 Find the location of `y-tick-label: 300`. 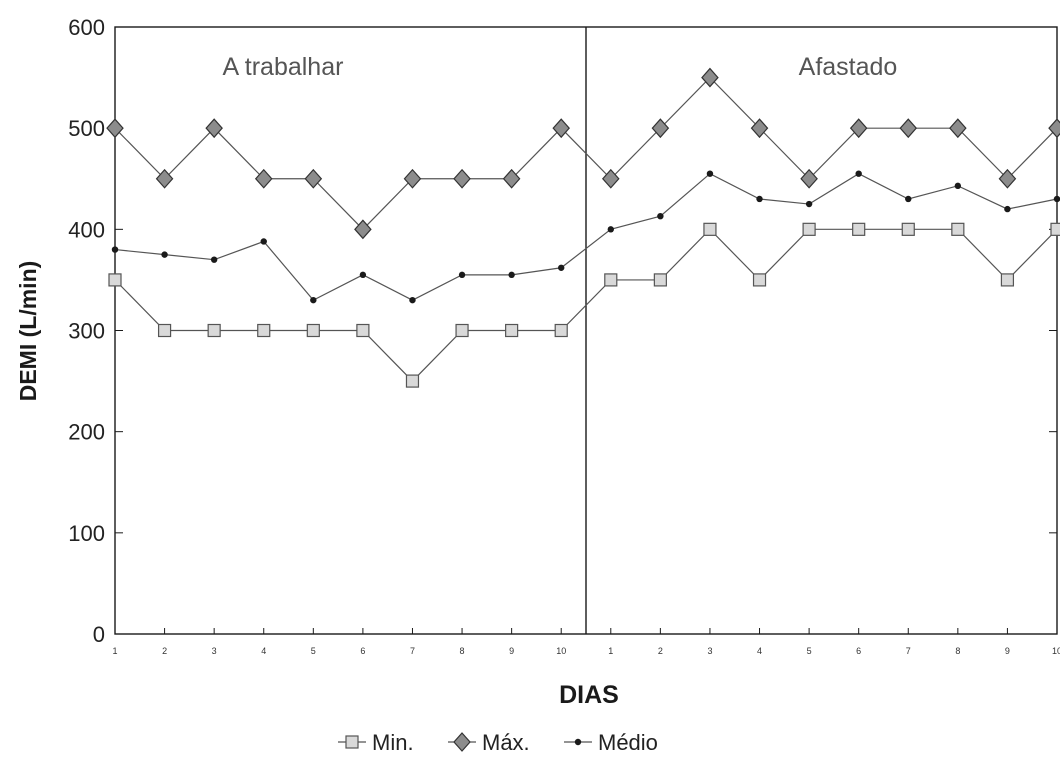

y-tick-label: 300 is located at coordinates (86, 331).